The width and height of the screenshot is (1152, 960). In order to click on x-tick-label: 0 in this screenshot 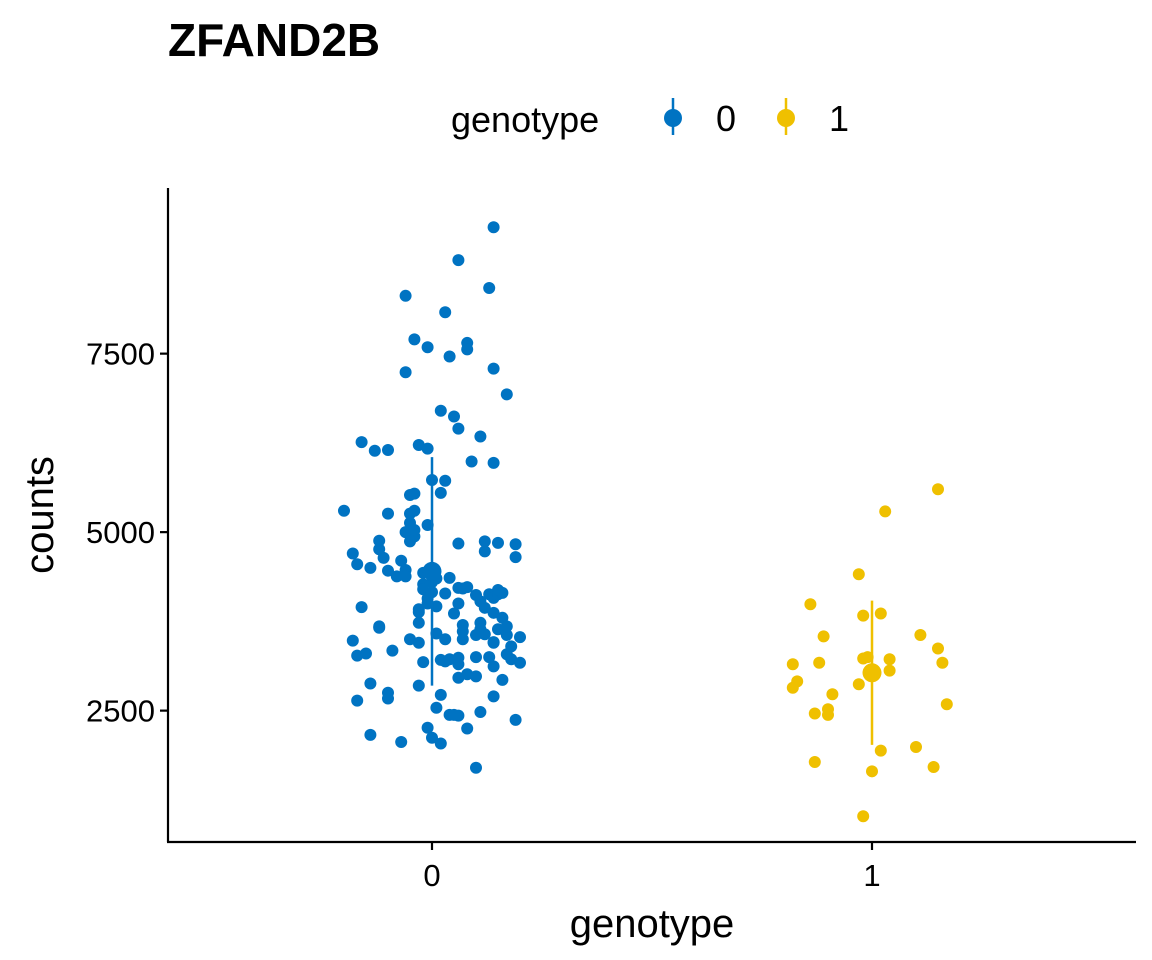, I will do `click(431, 875)`.